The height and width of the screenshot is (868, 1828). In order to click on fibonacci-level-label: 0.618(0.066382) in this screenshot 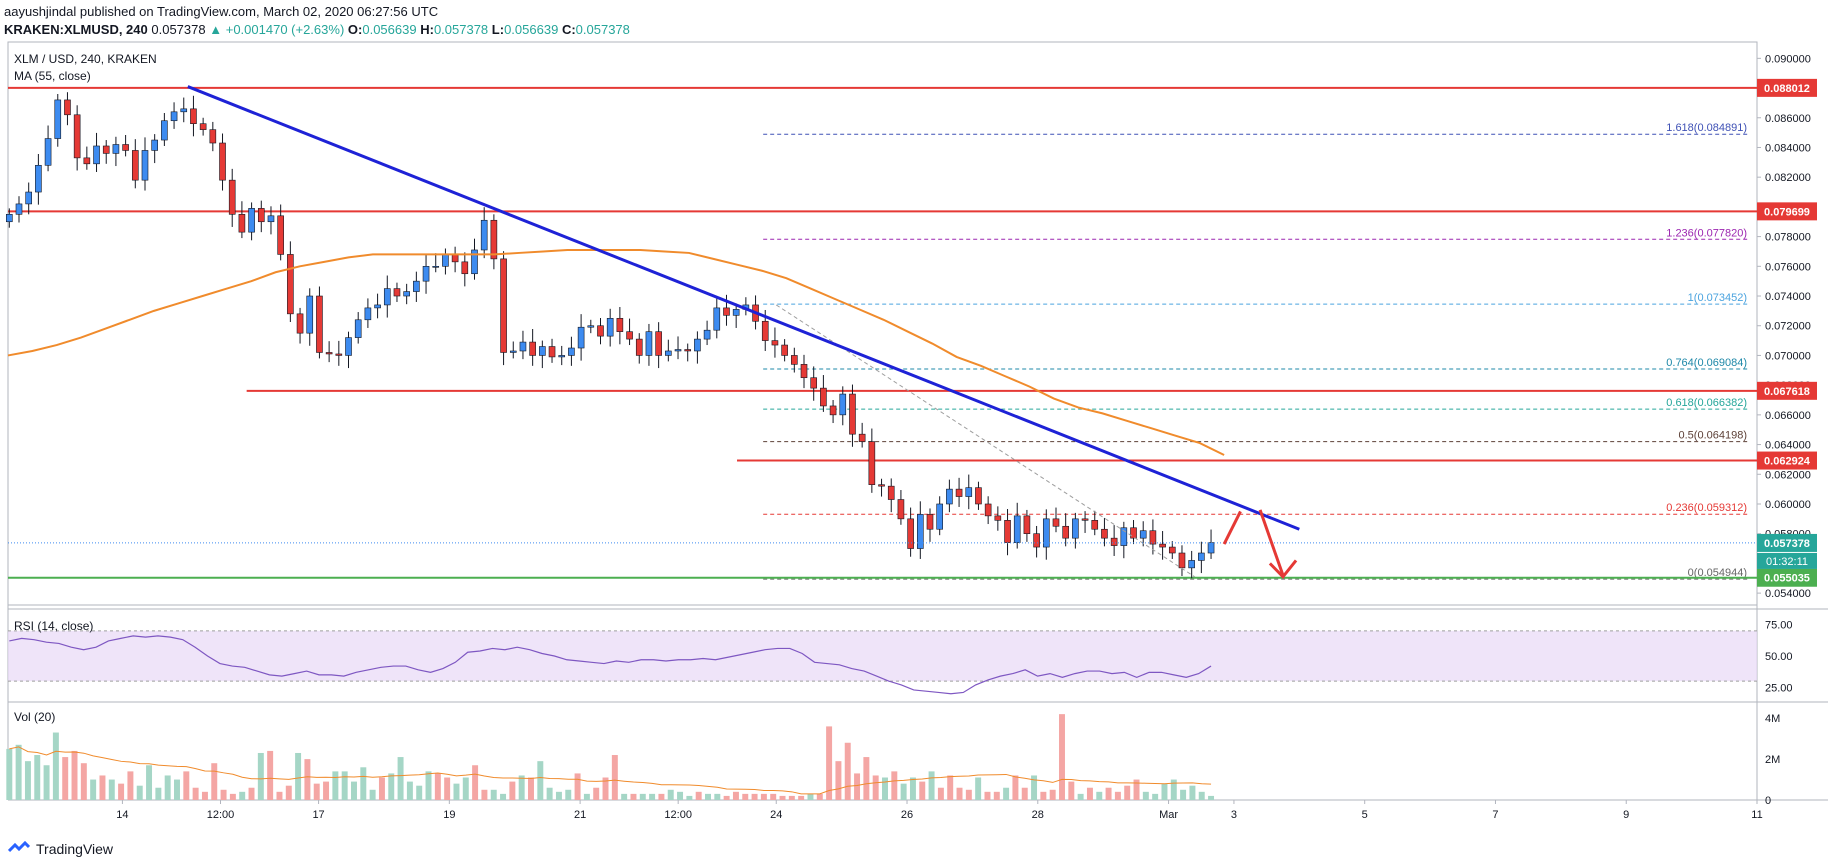, I will do `click(1706, 403)`.